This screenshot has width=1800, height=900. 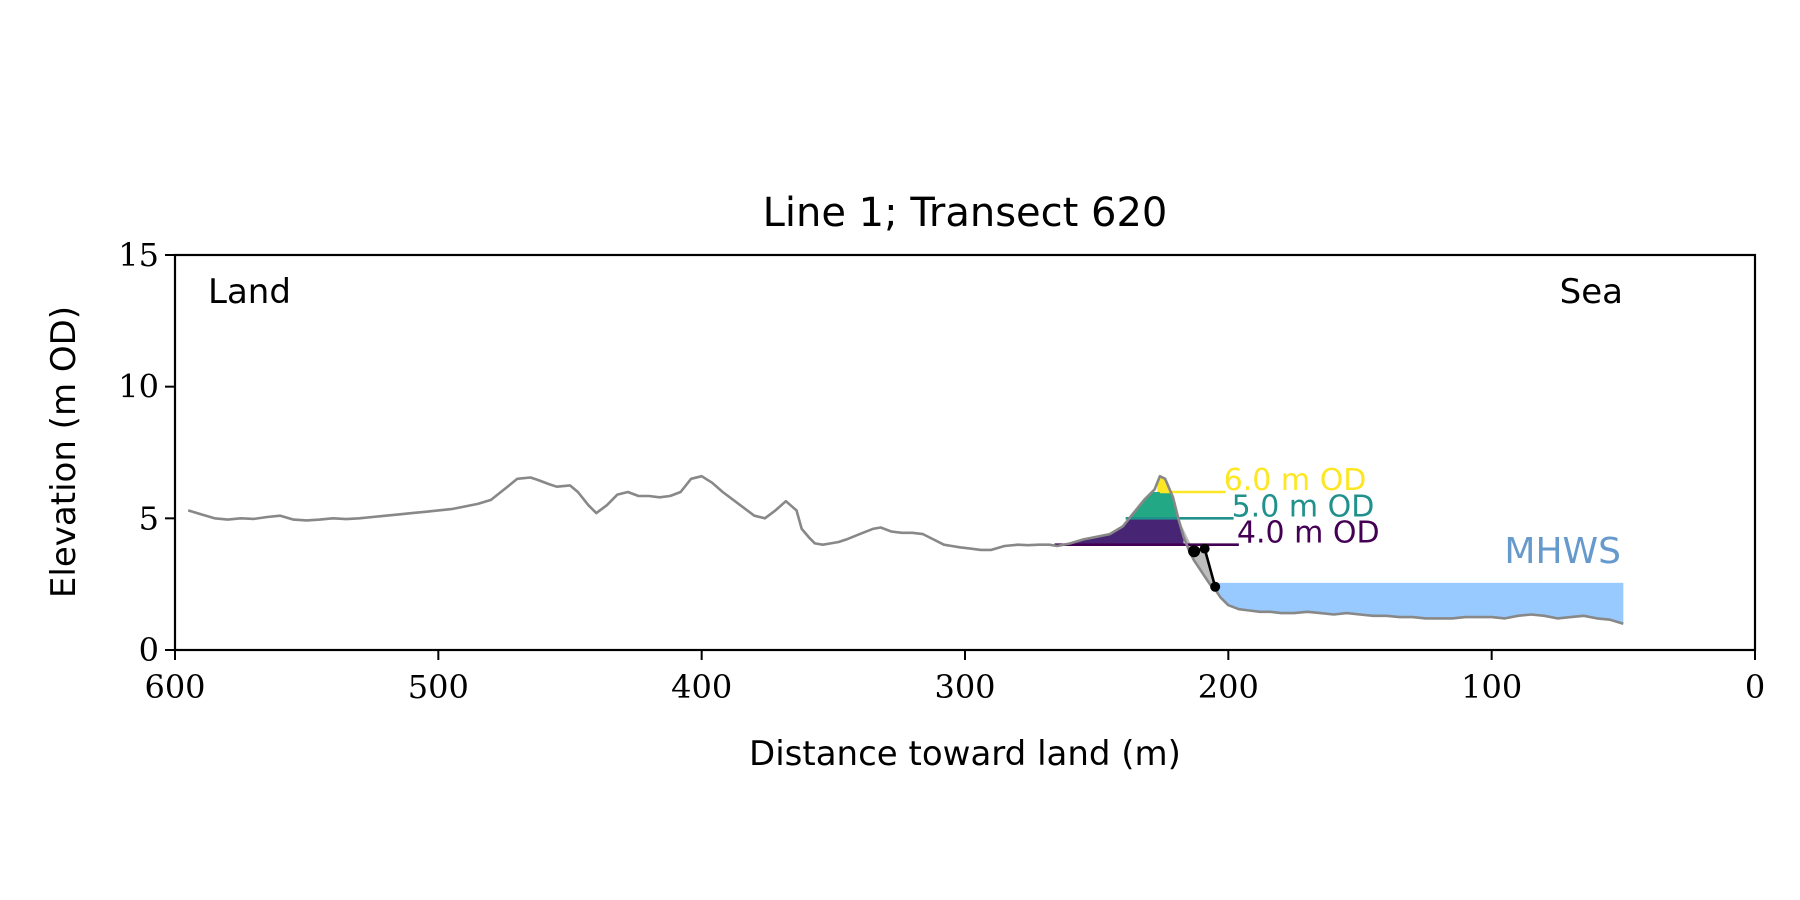 What do you see at coordinates (149, 518) in the screenshot?
I see `y-tick-label: 5` at bounding box center [149, 518].